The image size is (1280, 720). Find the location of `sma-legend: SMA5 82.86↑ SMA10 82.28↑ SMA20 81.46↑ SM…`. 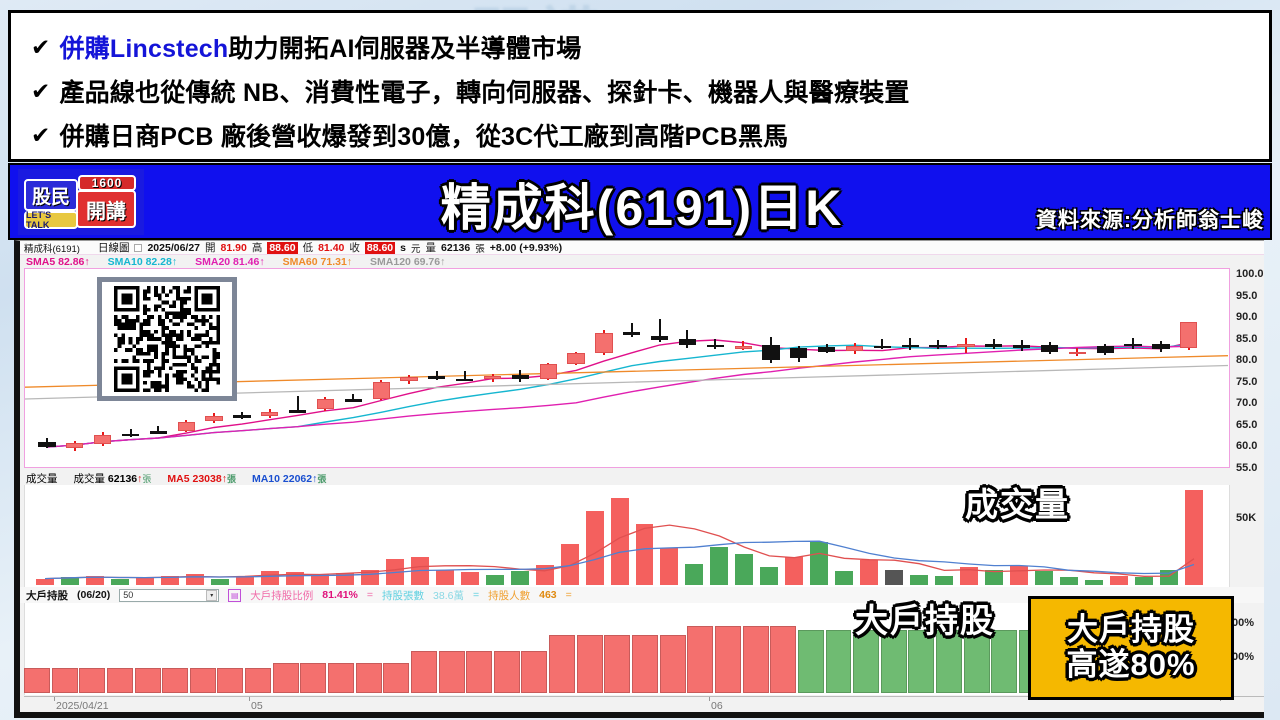

sma-legend: SMA5 82.86↑ SMA10 82.28↑ SMA20 81.46↑ SM… is located at coordinates (642, 261).